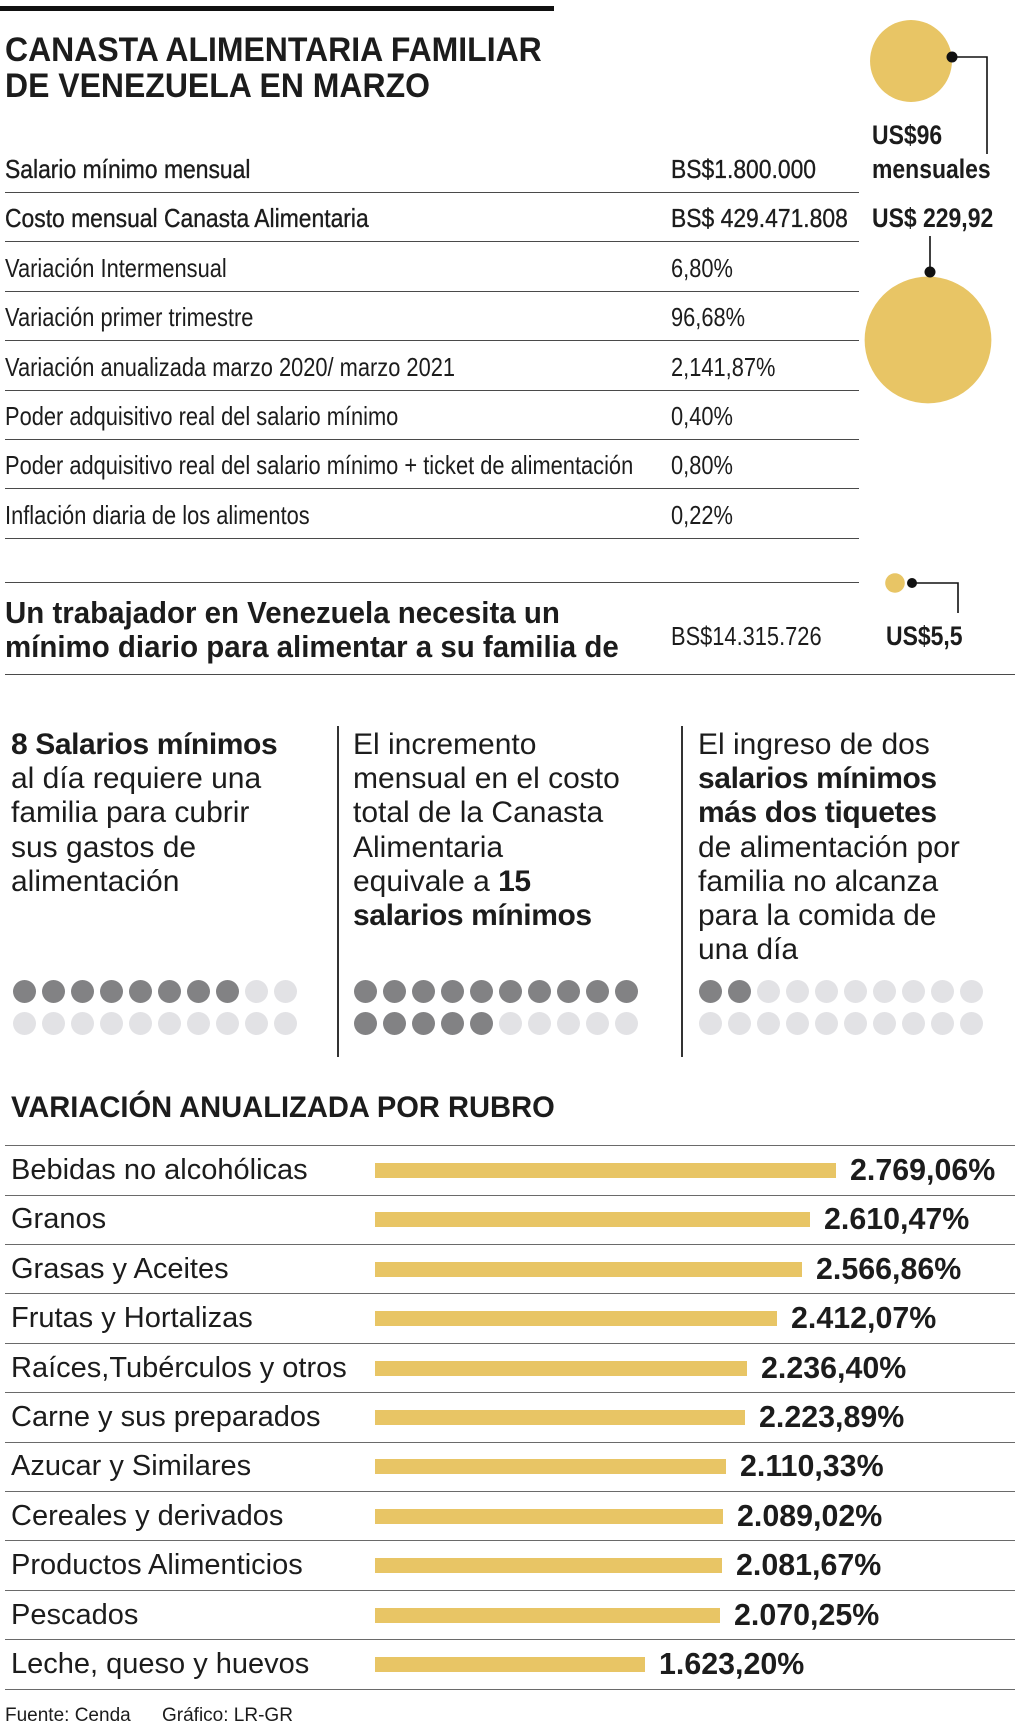  I want to click on daily-usd-circle, so click(895, 583).